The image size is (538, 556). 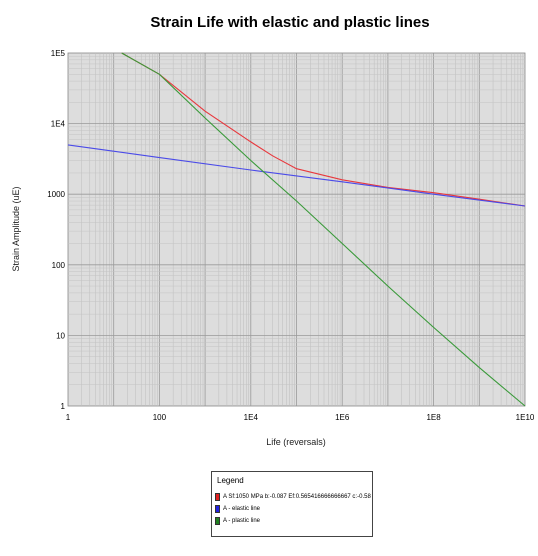 I want to click on y-tick-label: 1, so click(x=63, y=406).